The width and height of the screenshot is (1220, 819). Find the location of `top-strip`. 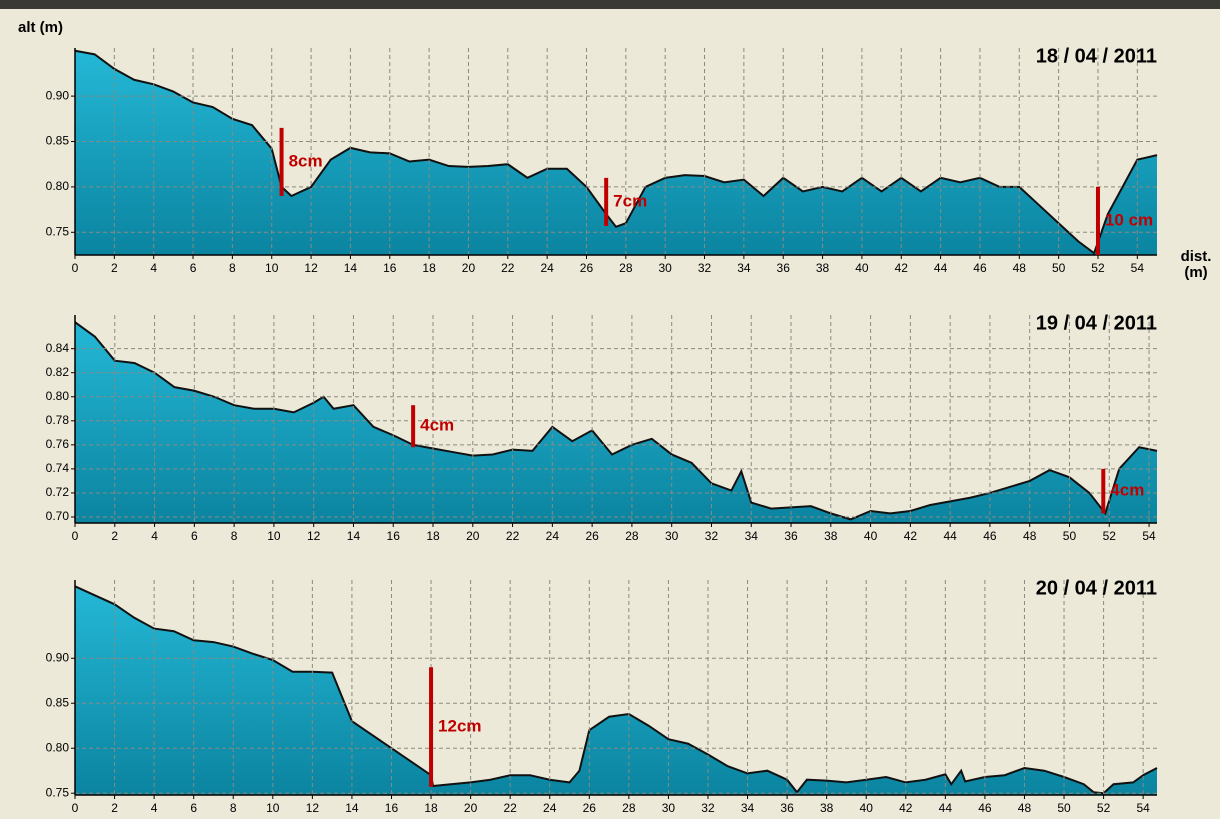

top-strip is located at coordinates (610, 4).